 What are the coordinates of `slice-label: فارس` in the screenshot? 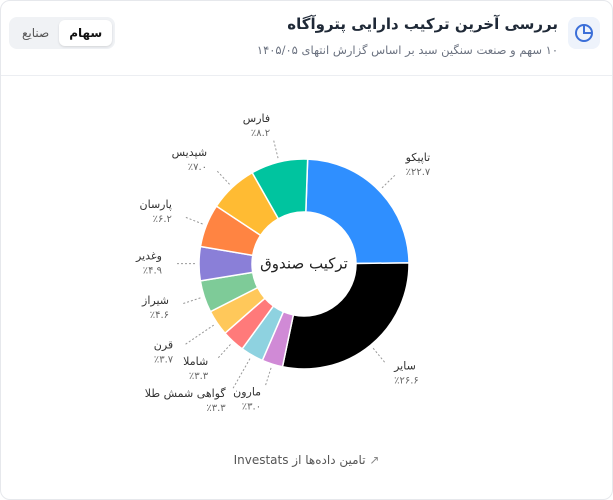 It's located at (256, 118).